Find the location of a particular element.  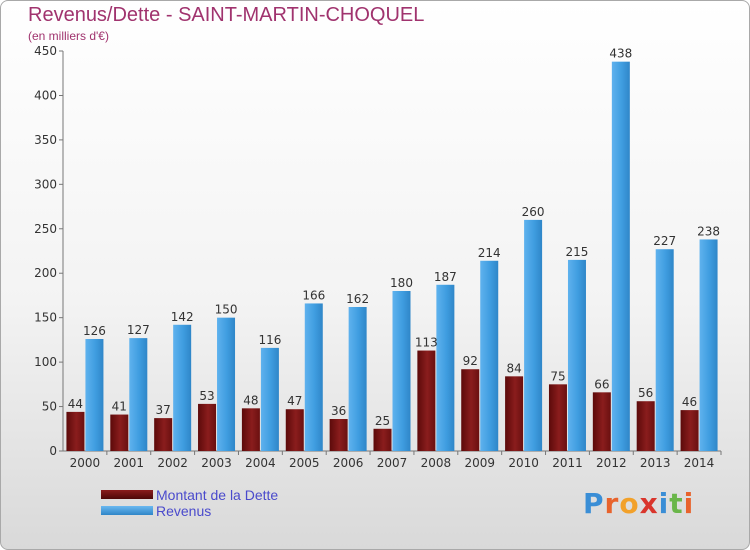

y-tick-label: 100 is located at coordinates (45, 362).